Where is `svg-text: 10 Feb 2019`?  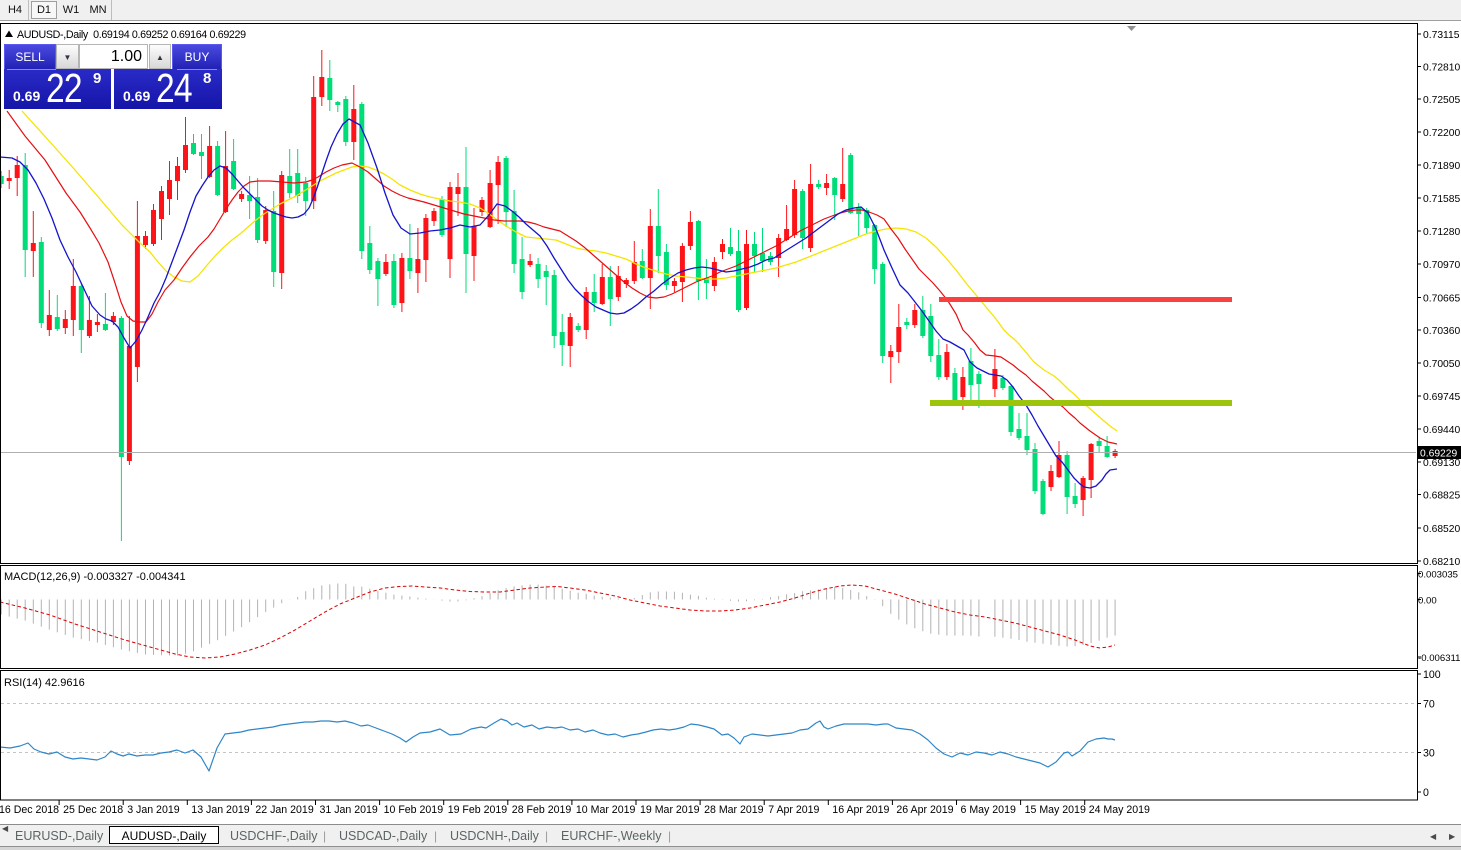
svg-text: 10 Feb 2019 is located at coordinates (414, 810).